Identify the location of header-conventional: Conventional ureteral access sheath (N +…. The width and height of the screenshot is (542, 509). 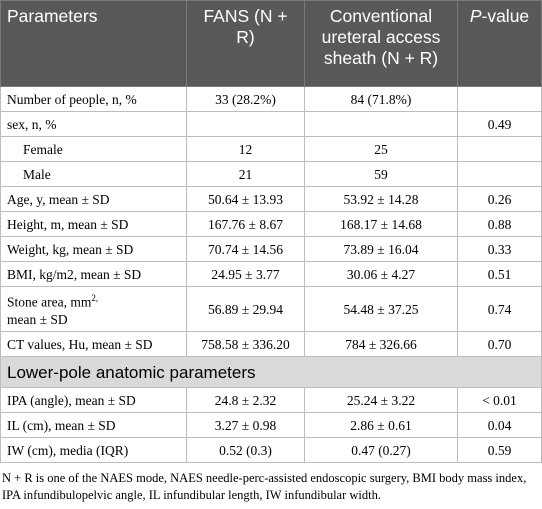
(381, 43).